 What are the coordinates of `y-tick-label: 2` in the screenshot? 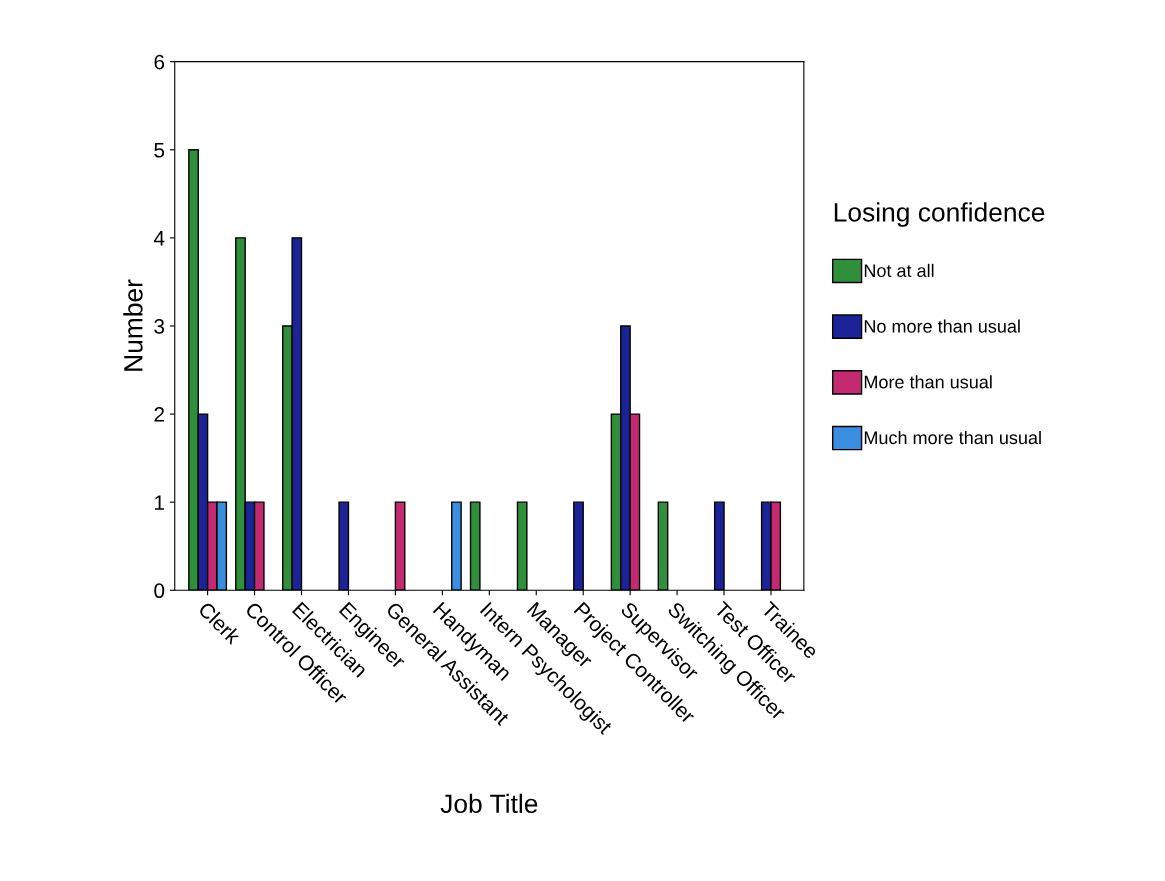 It's located at (159, 414).